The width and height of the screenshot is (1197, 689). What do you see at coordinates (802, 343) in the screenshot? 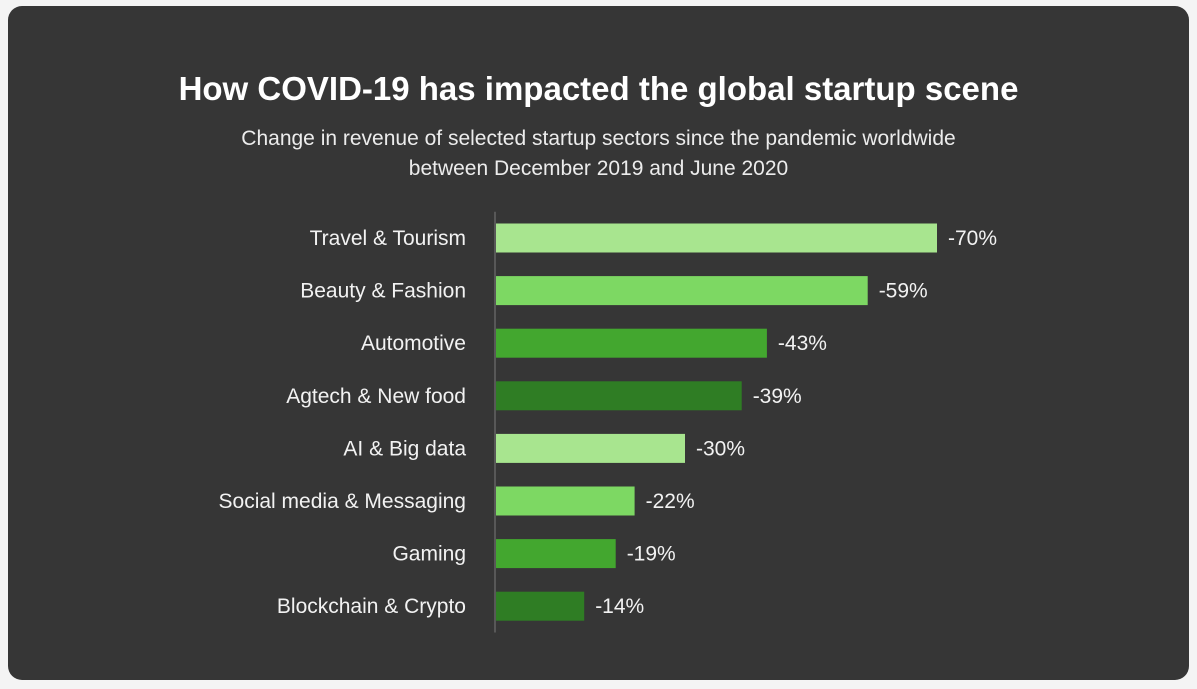
I see `value-label: -43%` at bounding box center [802, 343].